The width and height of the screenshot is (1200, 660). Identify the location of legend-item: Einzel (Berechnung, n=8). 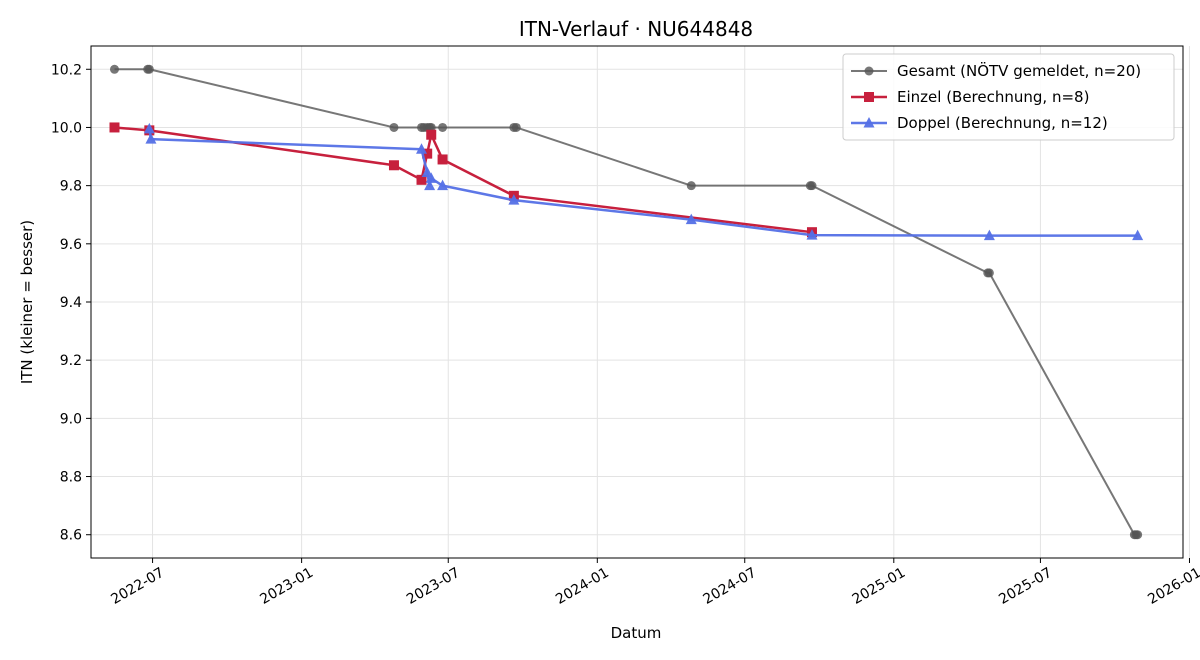
(970, 97).